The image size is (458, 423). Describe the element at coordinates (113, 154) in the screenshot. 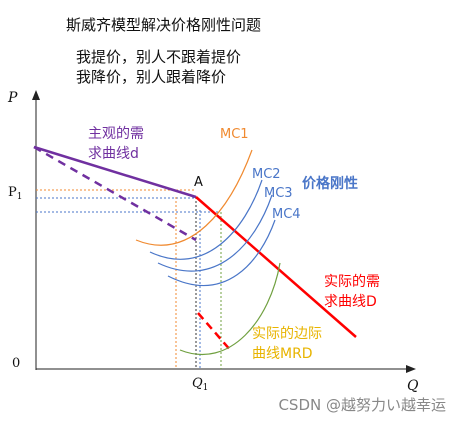

I see `subjective-label-line2: 求曲线d` at that location.